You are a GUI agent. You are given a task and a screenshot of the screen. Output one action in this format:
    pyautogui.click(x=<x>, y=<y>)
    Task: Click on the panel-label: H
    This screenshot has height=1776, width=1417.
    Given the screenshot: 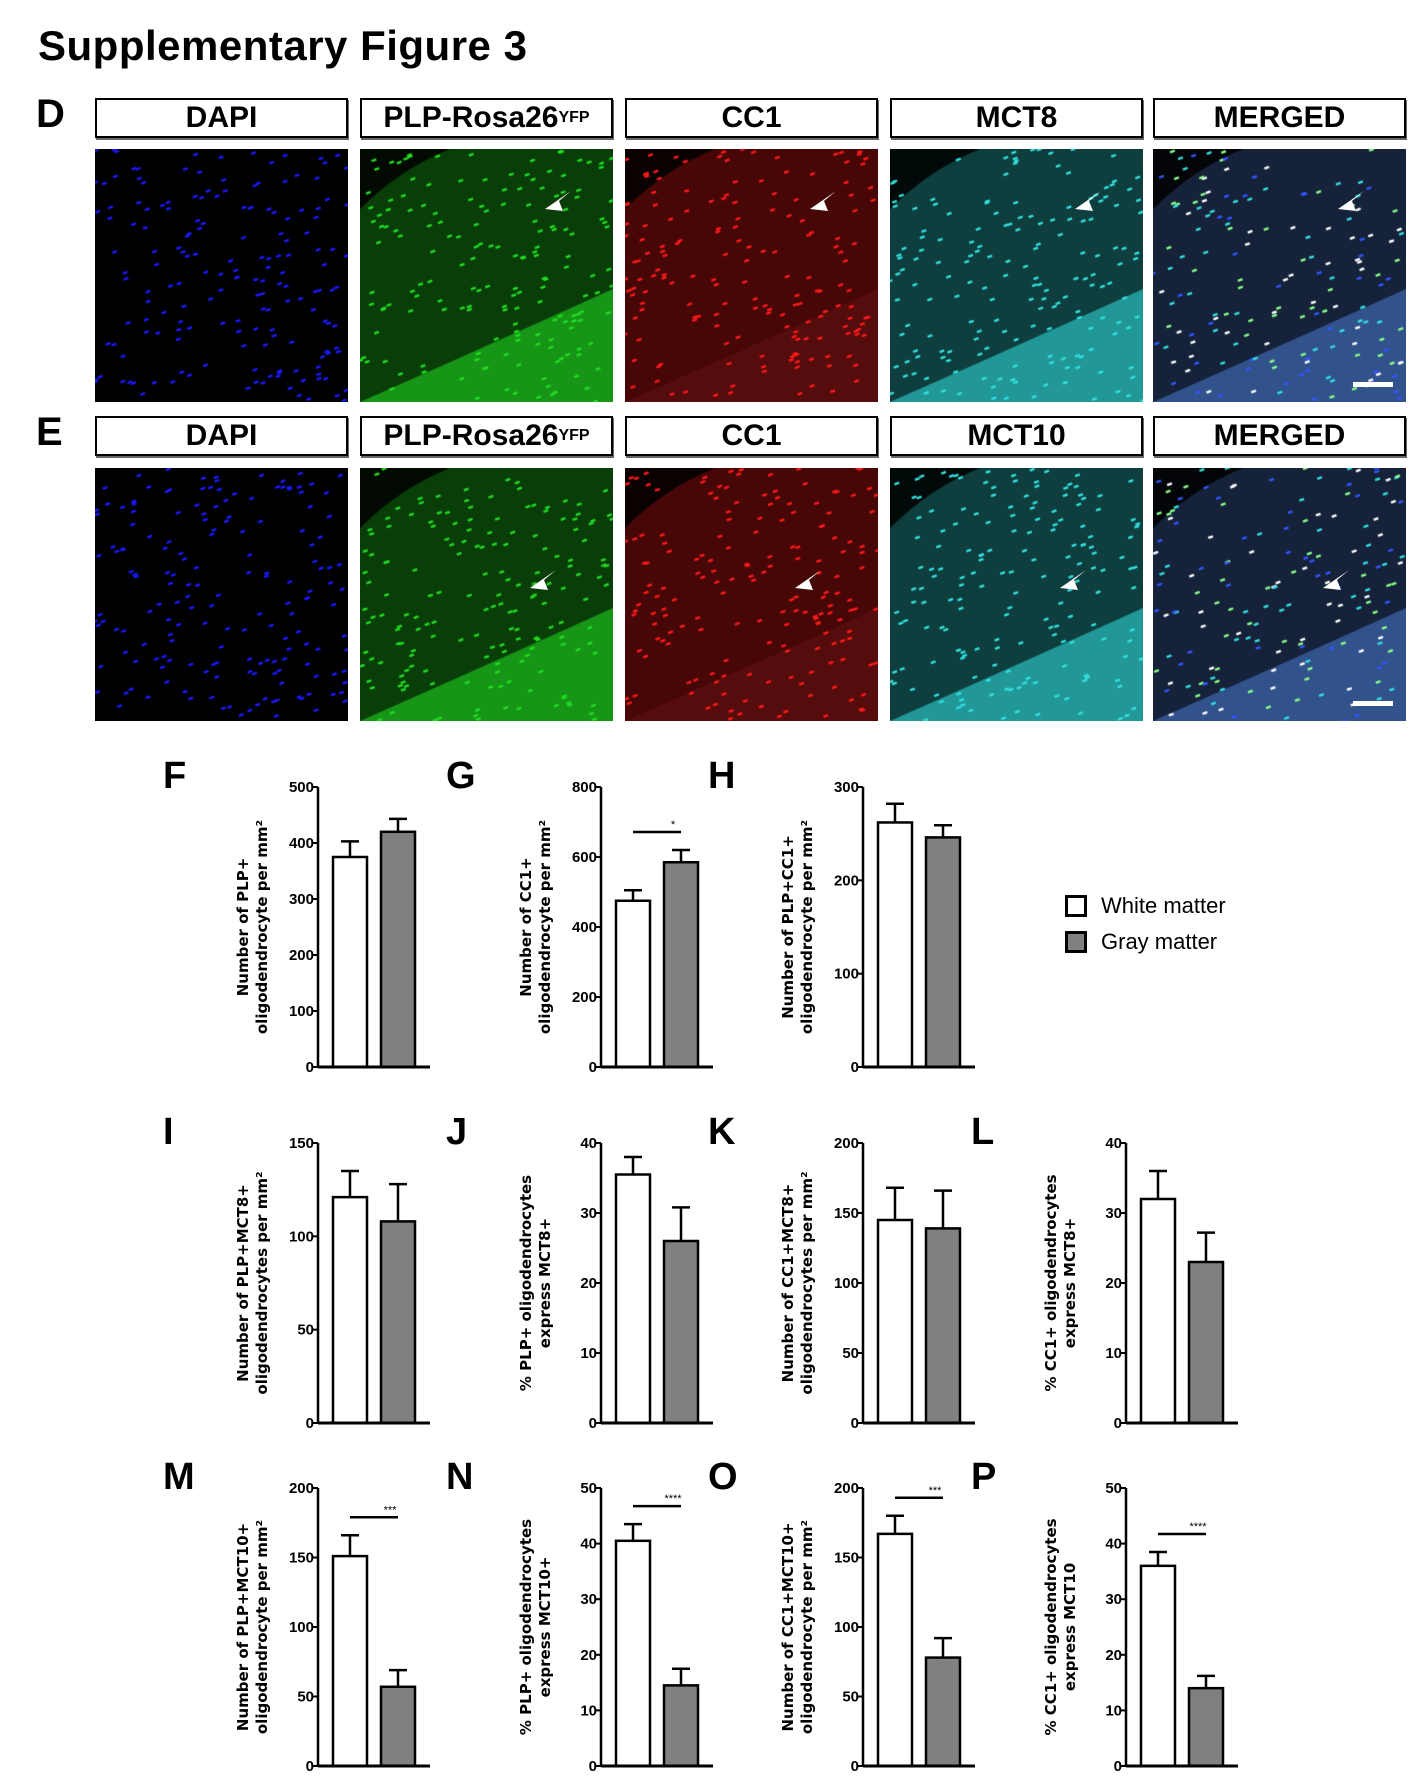 What is the action you would take?
    pyautogui.click(x=722, y=776)
    